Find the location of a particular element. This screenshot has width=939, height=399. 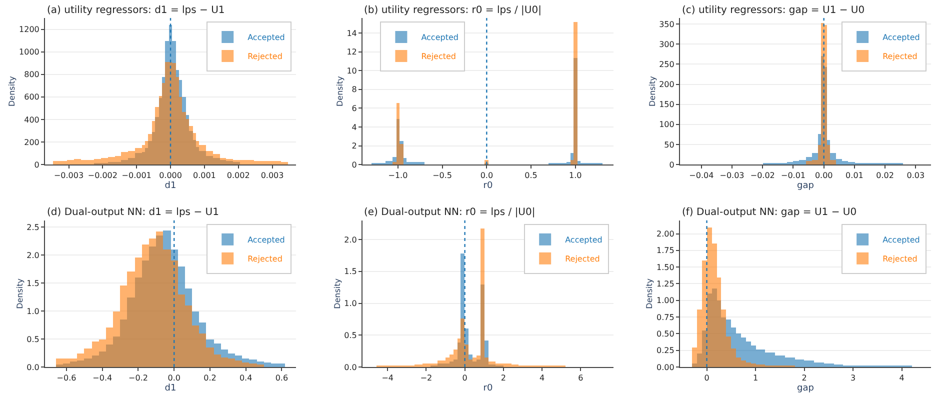

y-tick-label: 4 is located at coordinates (354, 127).